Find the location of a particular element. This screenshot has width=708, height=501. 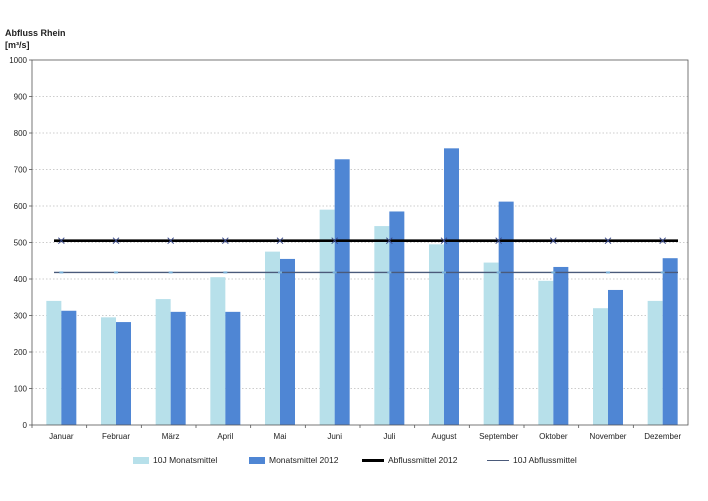

y-tick-label: 300 is located at coordinates (21, 316).